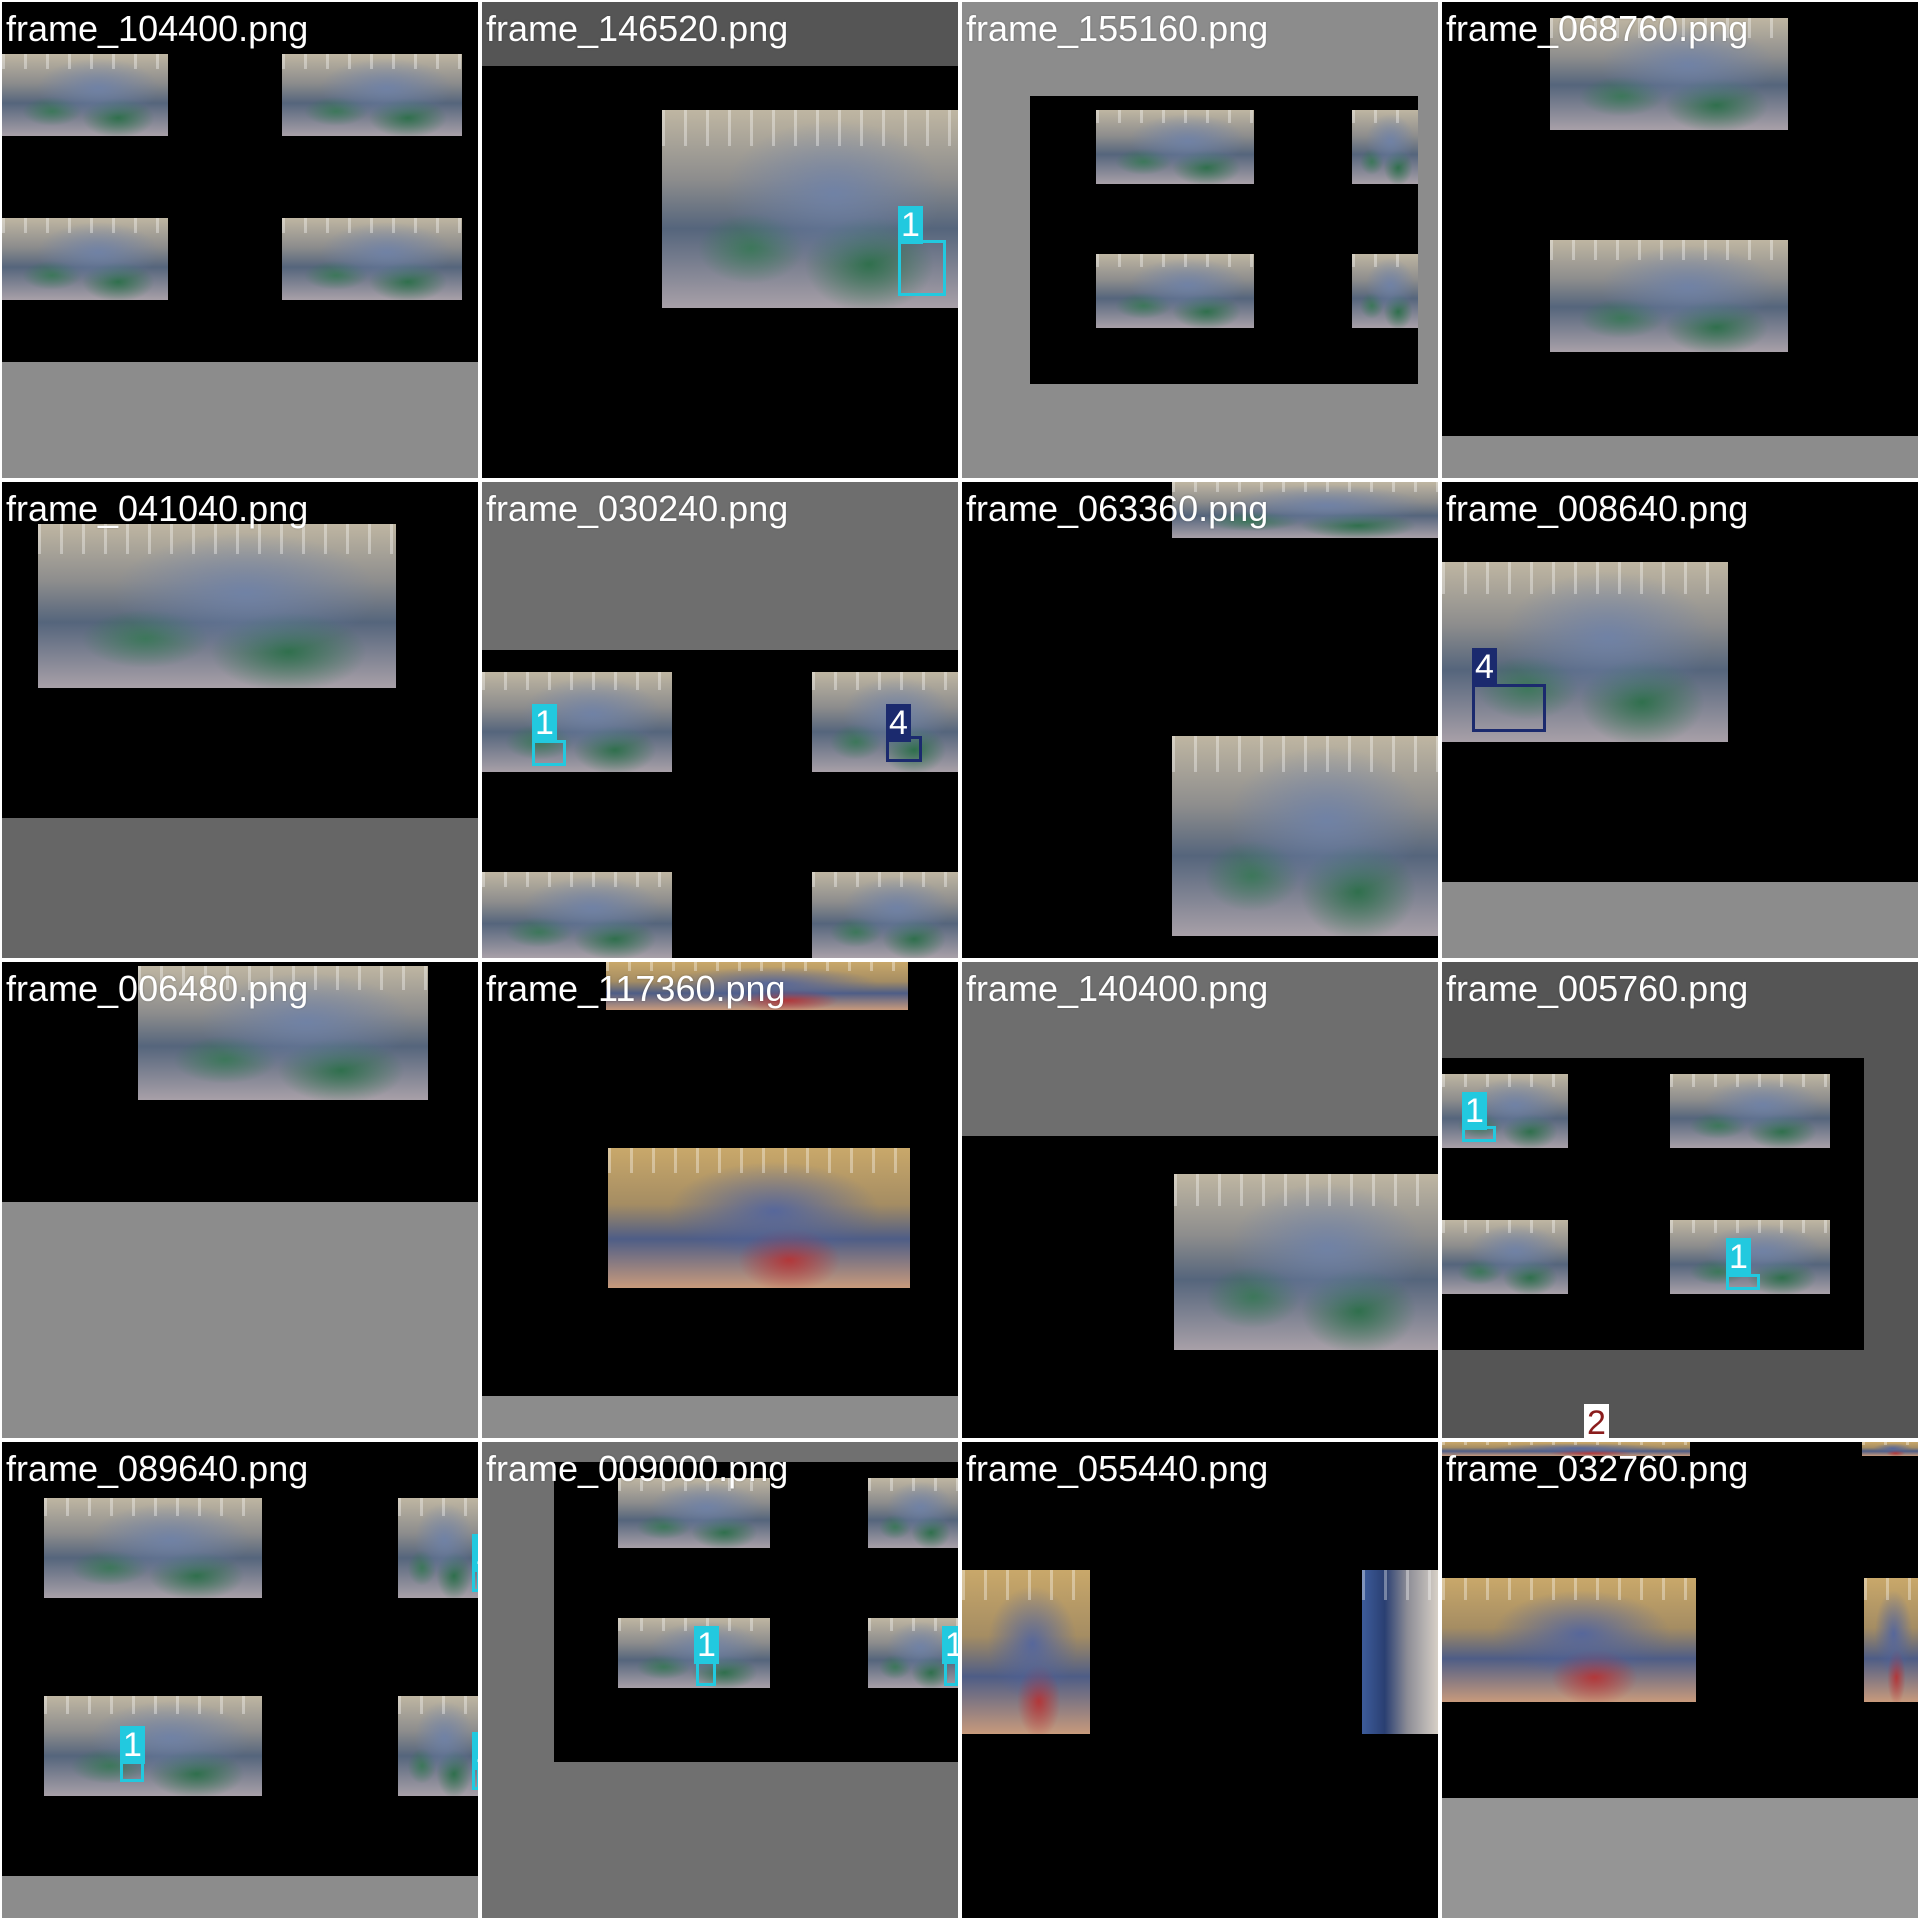 This screenshot has width=1920, height=1920. I want to click on tile-filename: frame_155160.png, so click(1117, 28).